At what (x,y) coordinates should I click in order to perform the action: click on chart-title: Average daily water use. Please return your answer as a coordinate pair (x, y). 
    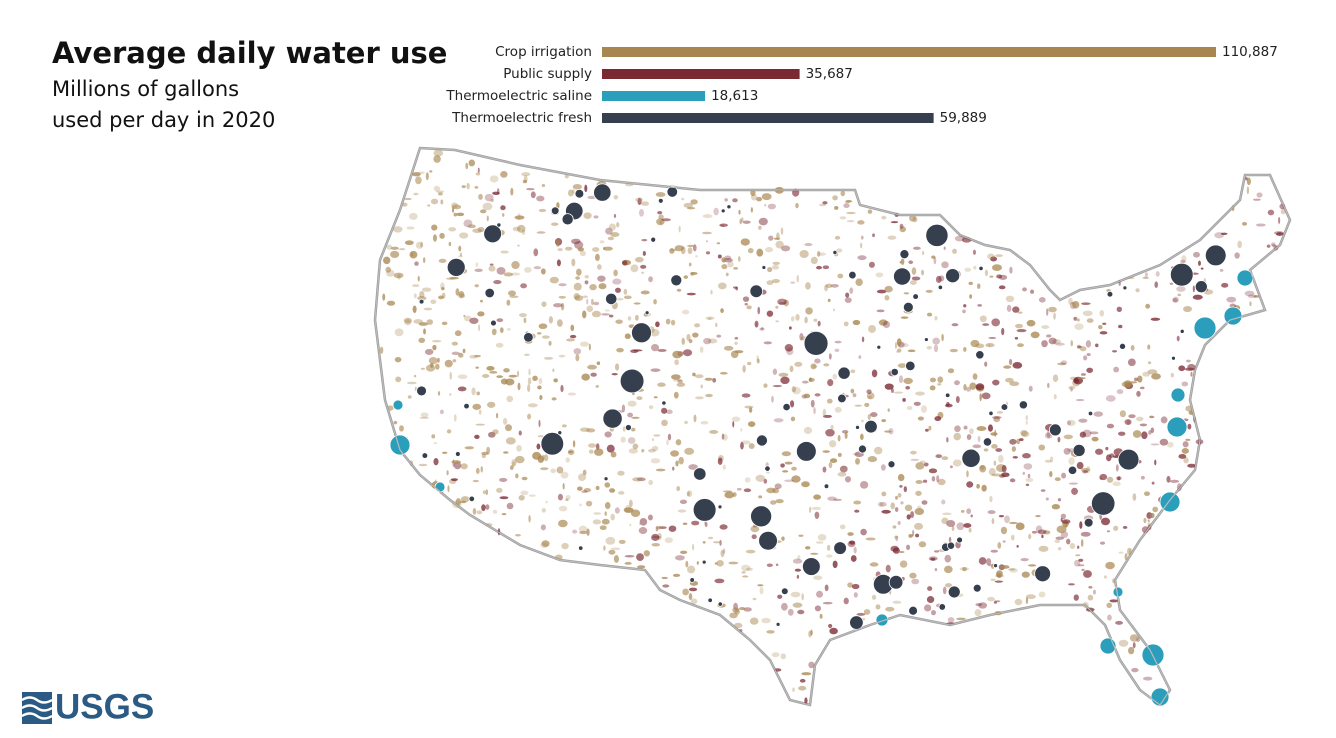
    Looking at the image, I should click on (249, 53).